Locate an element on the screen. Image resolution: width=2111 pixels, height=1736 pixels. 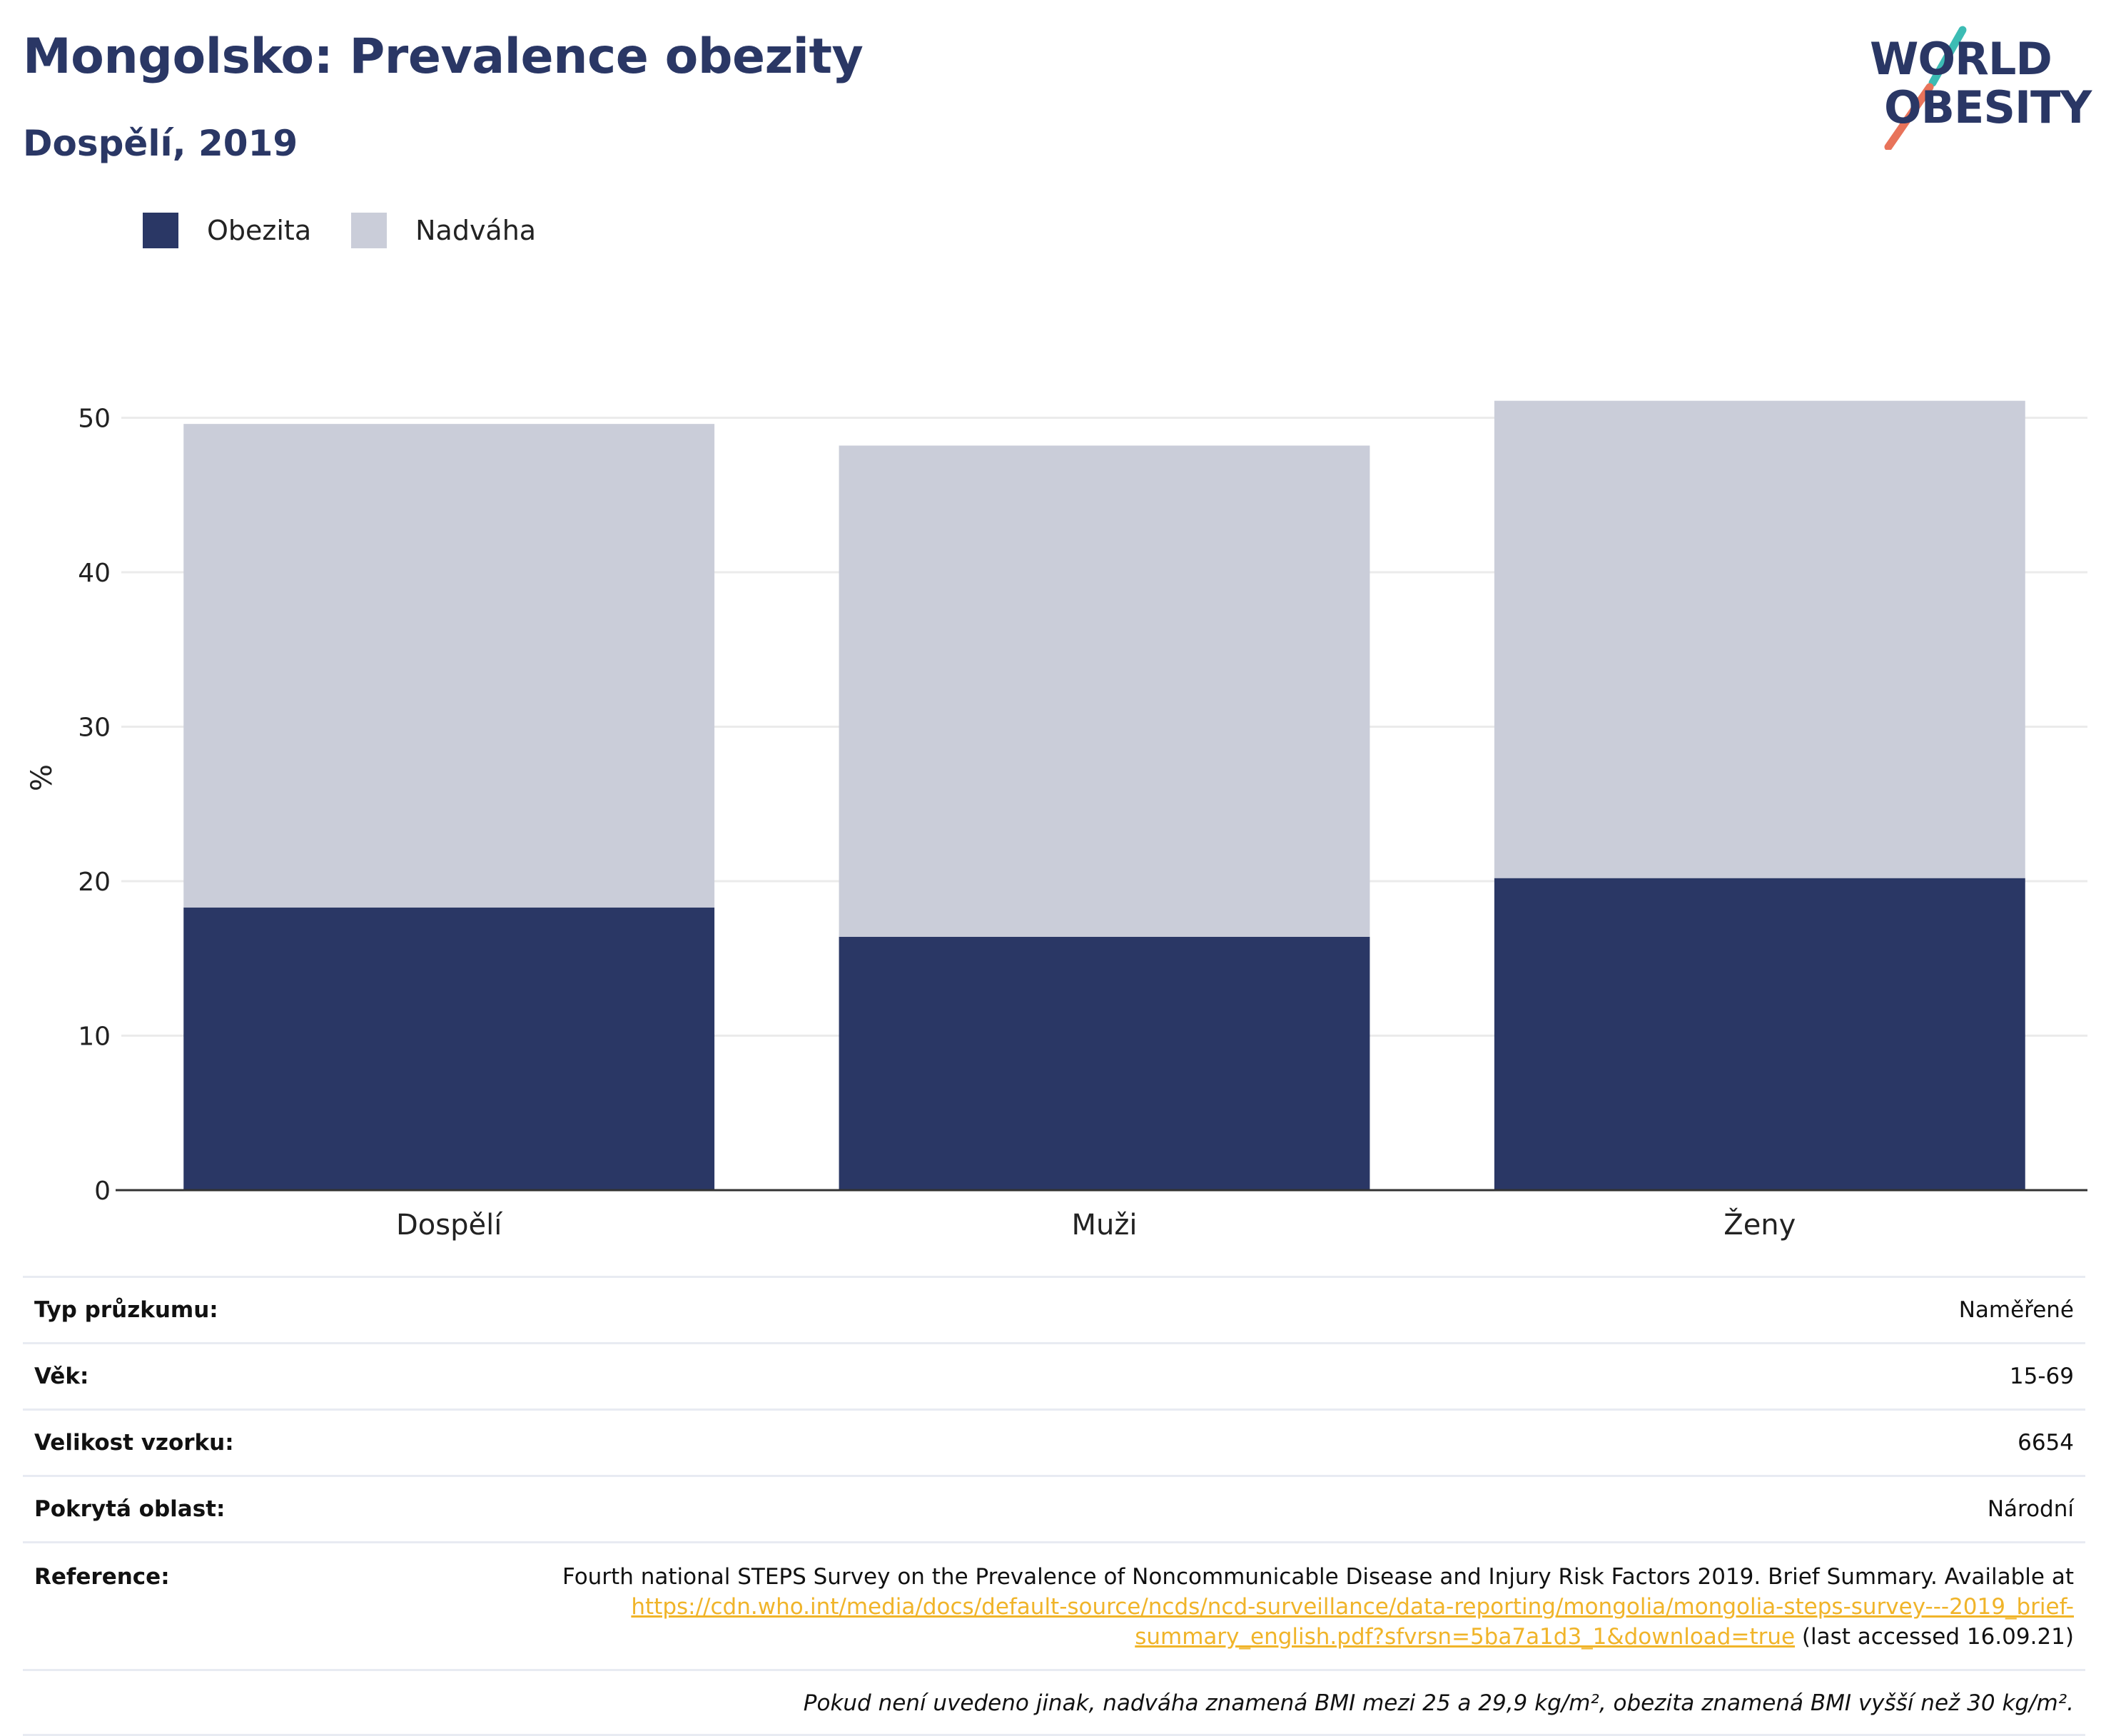
x-tick-label: Ženy is located at coordinates (1760, 1224).